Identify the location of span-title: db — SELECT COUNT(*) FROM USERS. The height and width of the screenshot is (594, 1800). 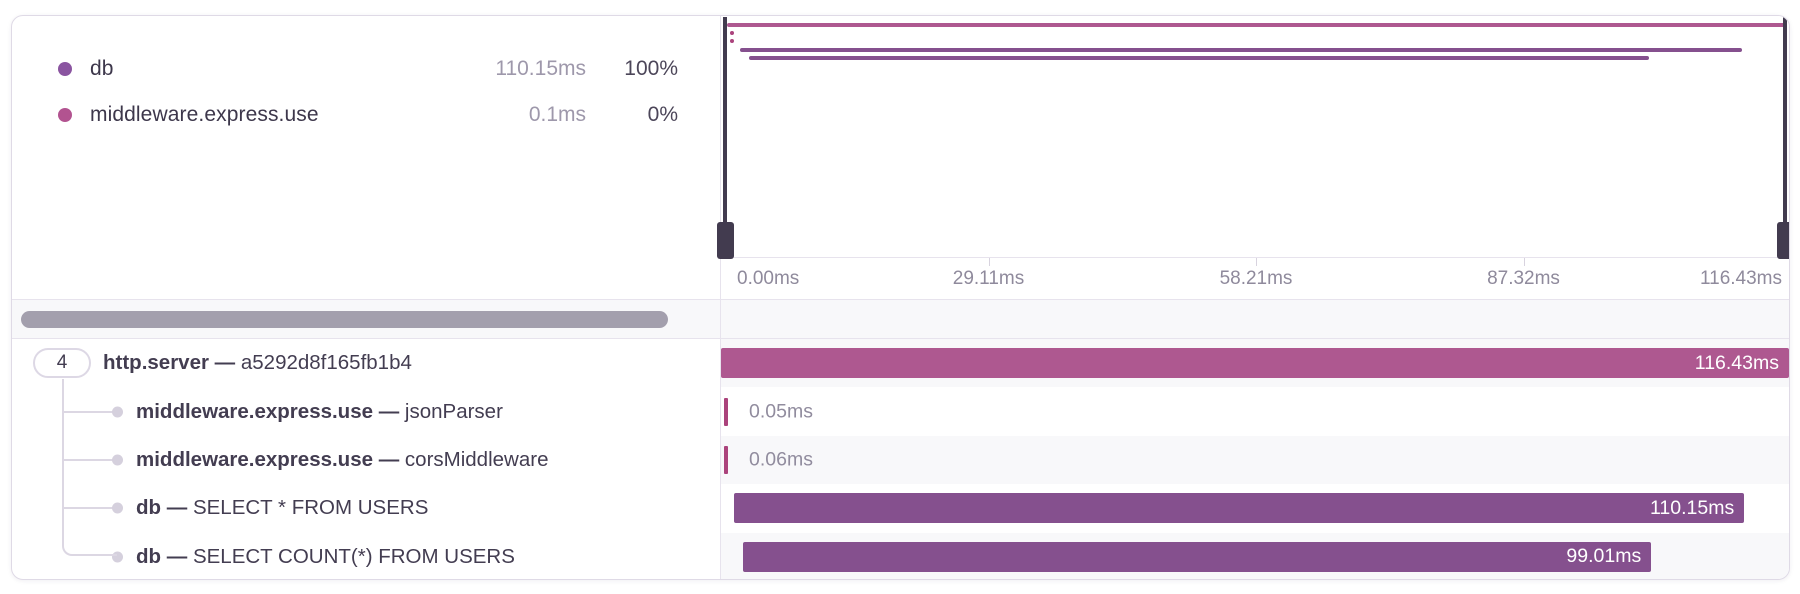
(325, 556).